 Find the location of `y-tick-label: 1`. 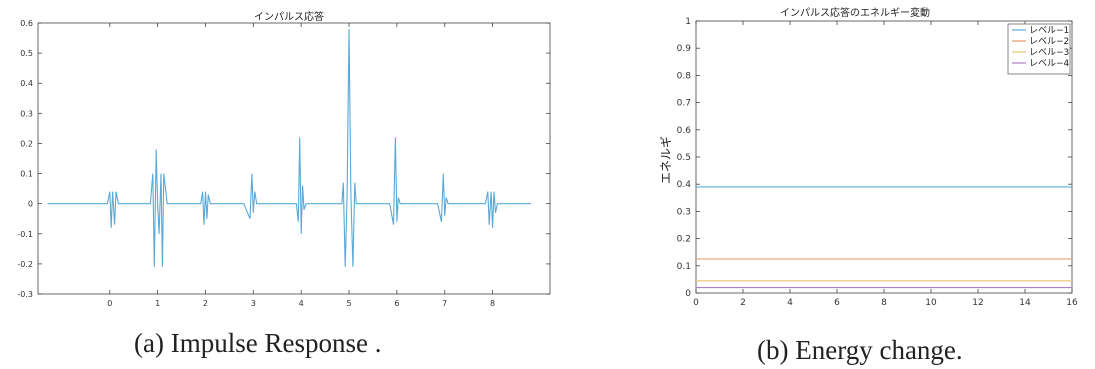

y-tick-label: 1 is located at coordinates (688, 22).